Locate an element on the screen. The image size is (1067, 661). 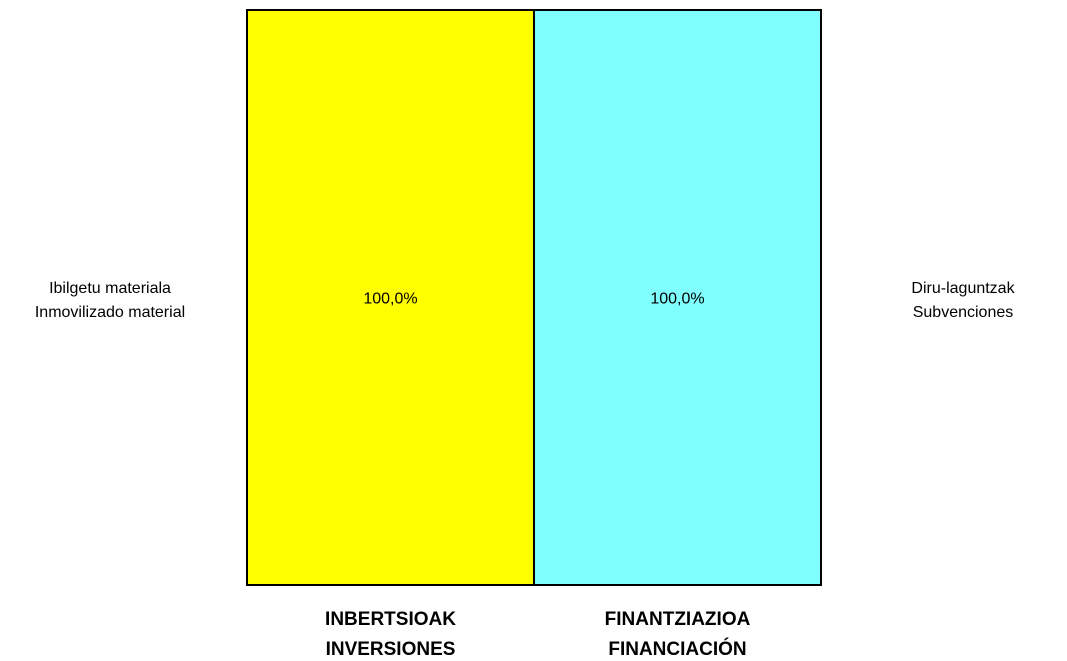
category-label: INBERTSIOAK INVERSIONES is located at coordinates (390, 634).